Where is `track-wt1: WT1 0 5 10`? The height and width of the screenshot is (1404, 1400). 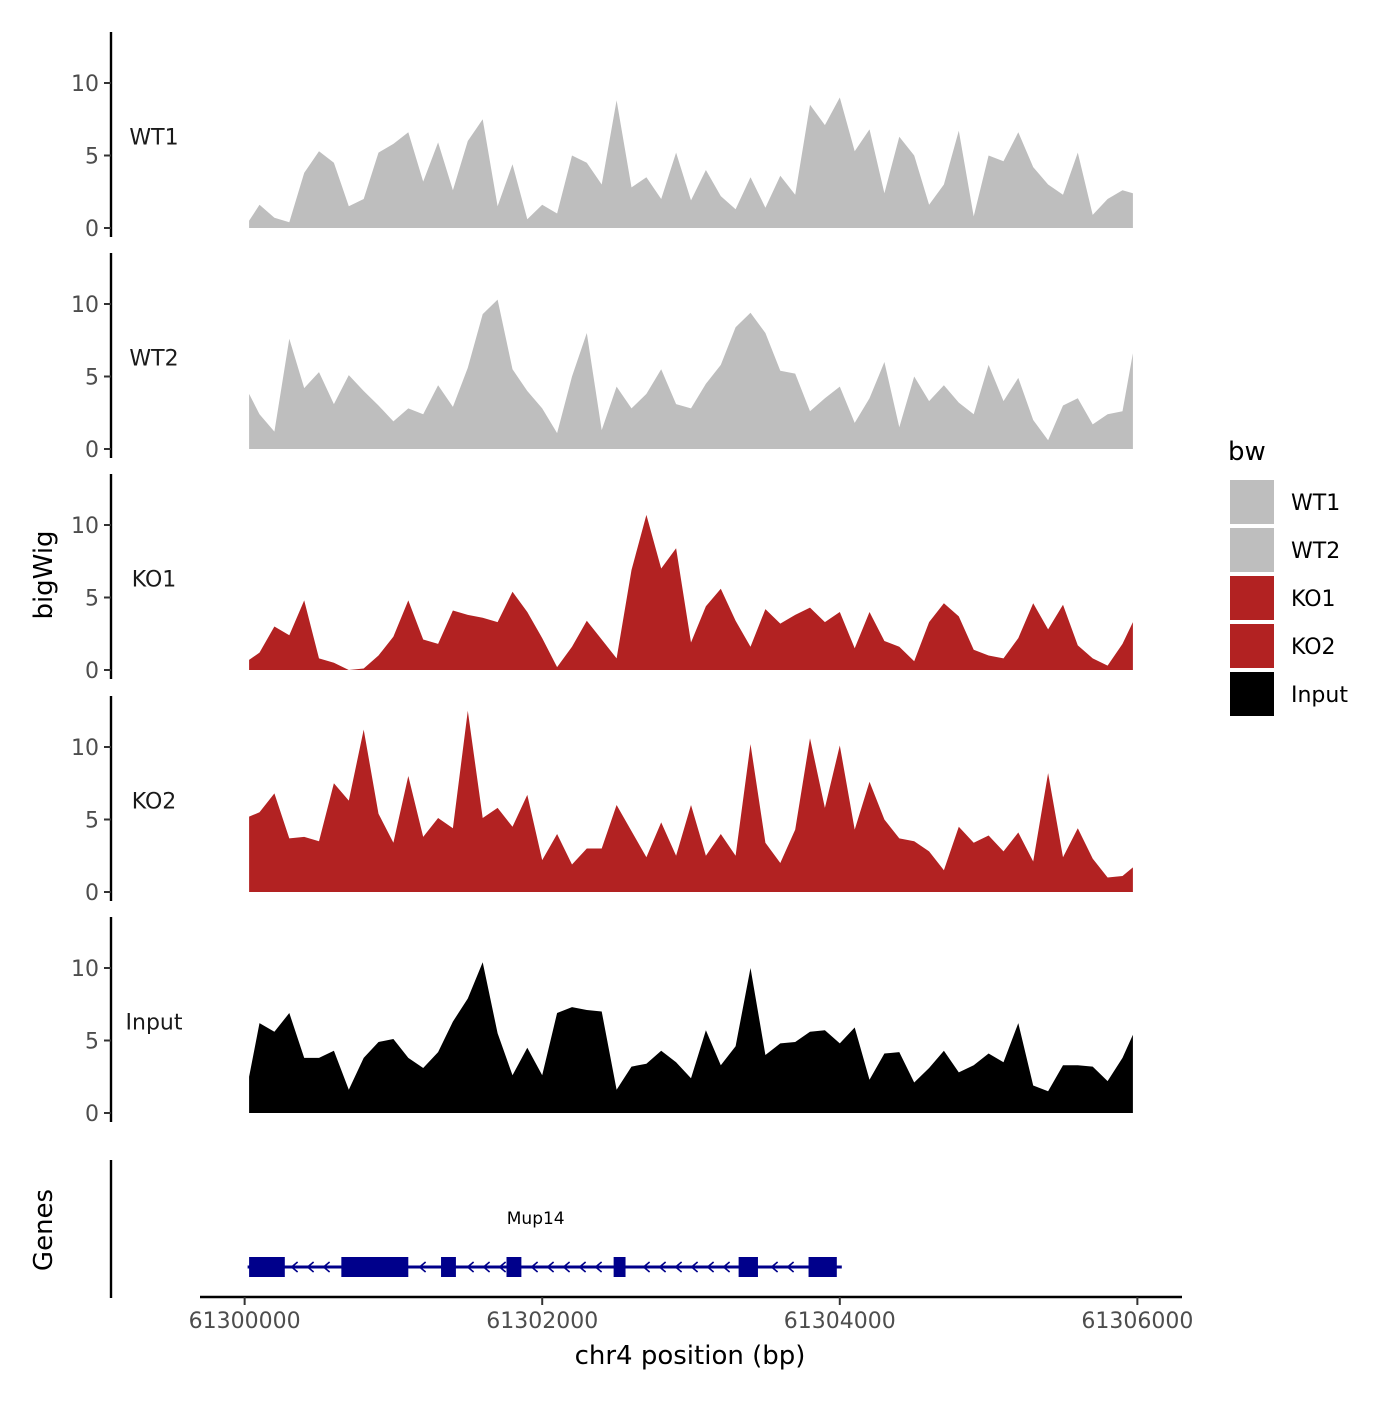 track-wt1: WT1 0 5 10 is located at coordinates (602, 137).